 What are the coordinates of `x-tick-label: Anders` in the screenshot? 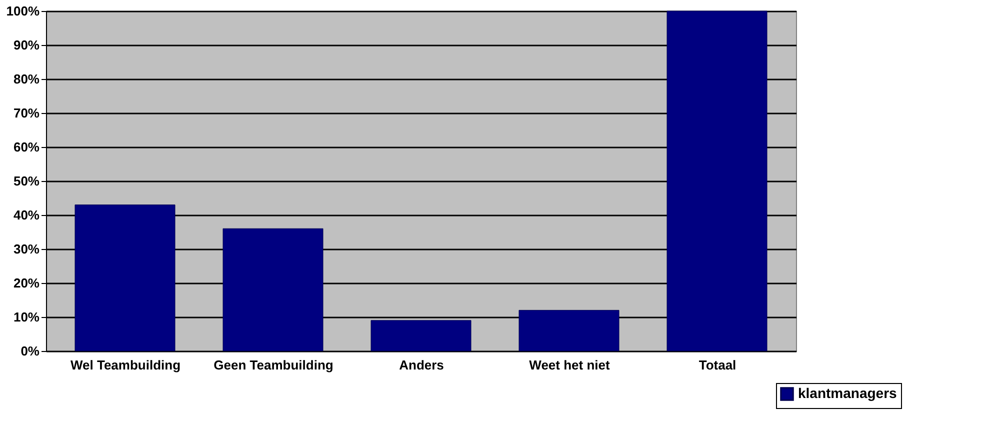 It's located at (421, 365).